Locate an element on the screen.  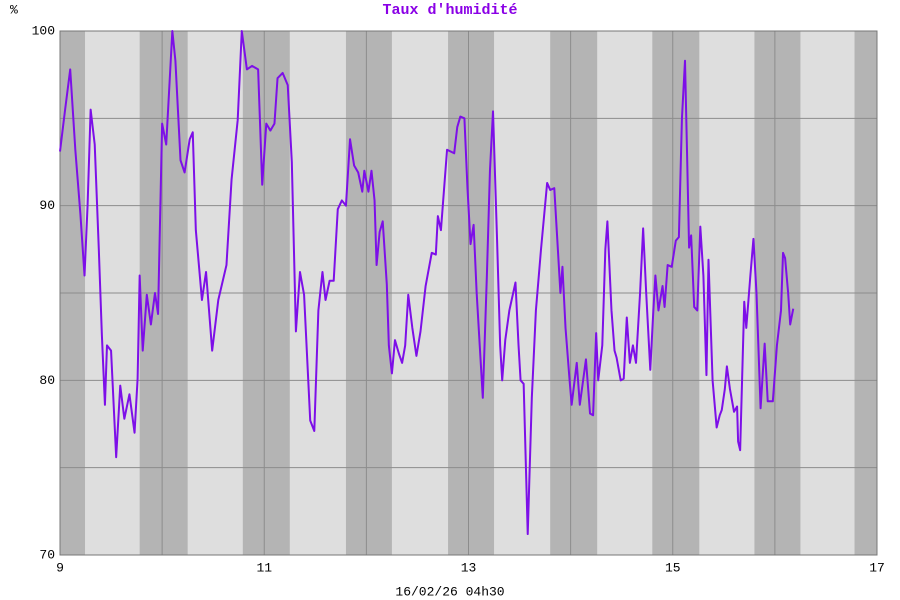
y-tick-label: 100 is located at coordinates (43, 30).